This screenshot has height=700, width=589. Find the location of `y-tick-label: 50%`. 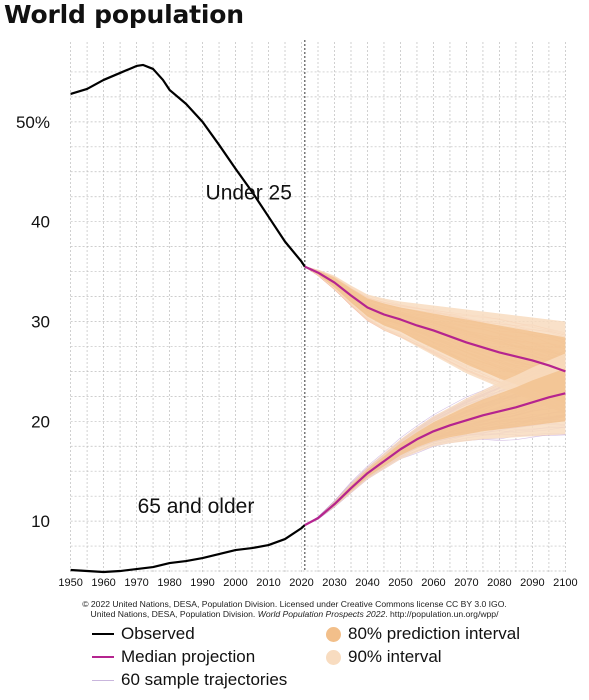

y-tick-label: 50% is located at coordinates (33, 122).